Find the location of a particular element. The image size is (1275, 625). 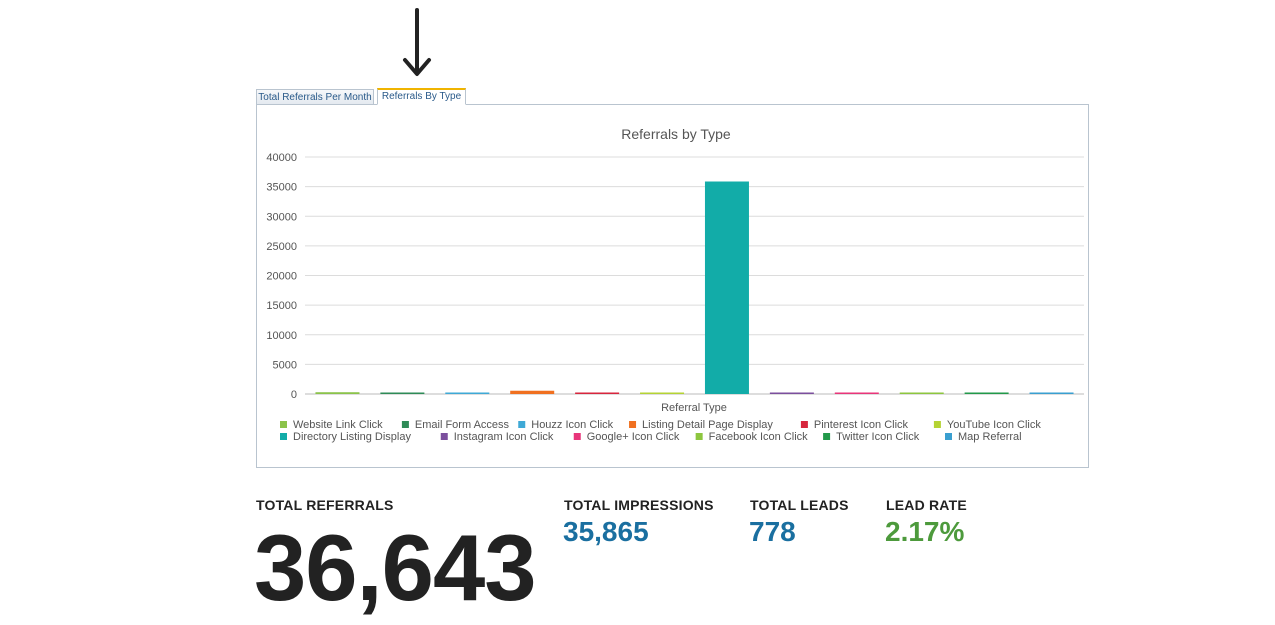

legend-label: Google+ Icon Click is located at coordinates (633, 437).